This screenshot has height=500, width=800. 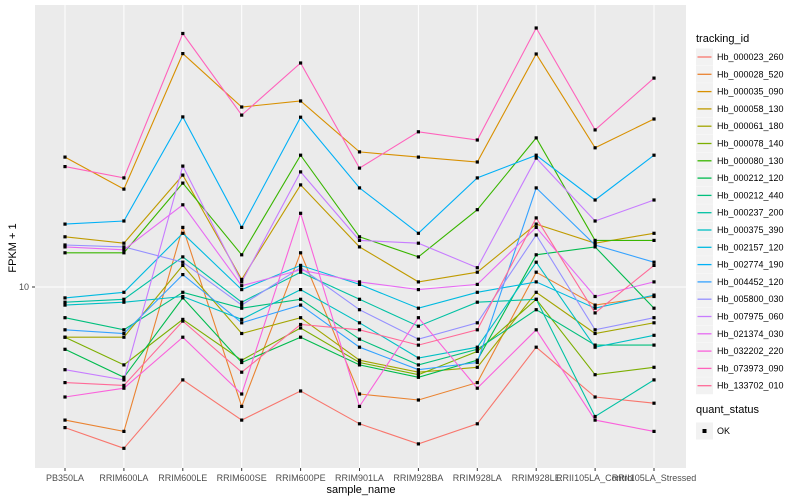 What do you see at coordinates (750, 126) in the screenshot?
I see `legend-item-label: Hb_000061_180` at bounding box center [750, 126].